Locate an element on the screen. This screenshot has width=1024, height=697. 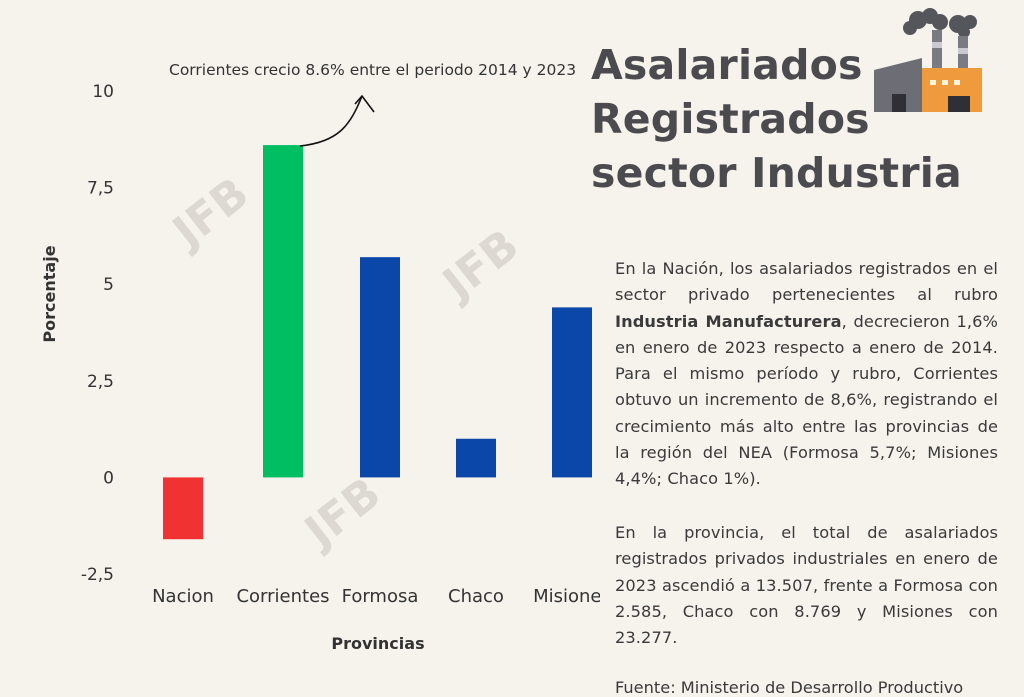
y-tick-label: 2,5 is located at coordinates (100, 382).